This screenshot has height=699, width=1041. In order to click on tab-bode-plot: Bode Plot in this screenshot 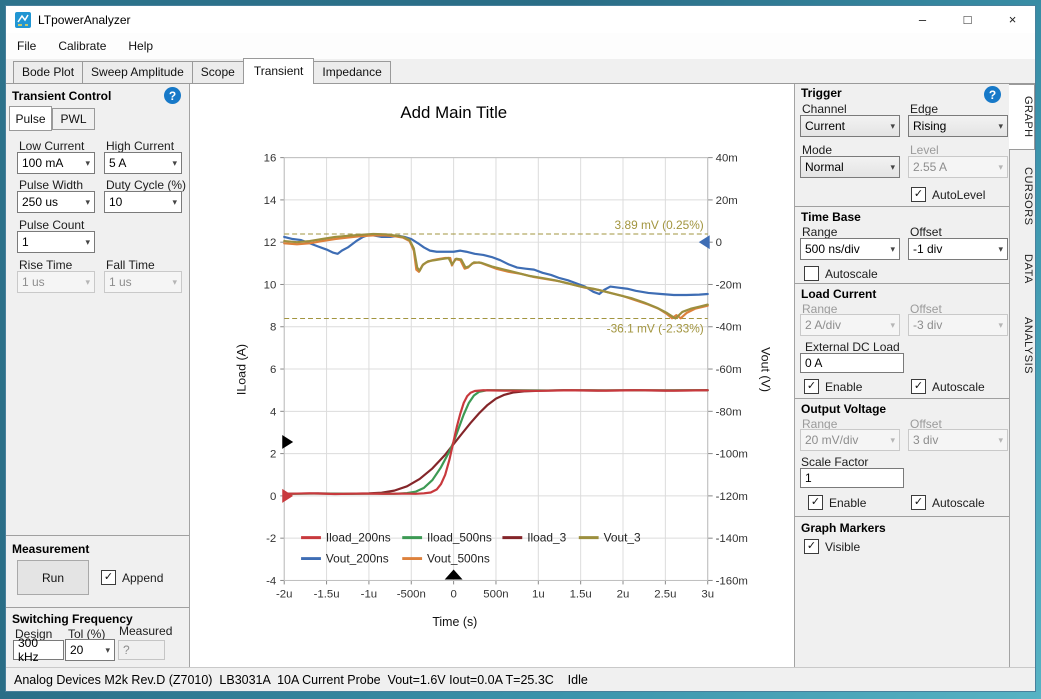, I will do `click(48, 72)`.